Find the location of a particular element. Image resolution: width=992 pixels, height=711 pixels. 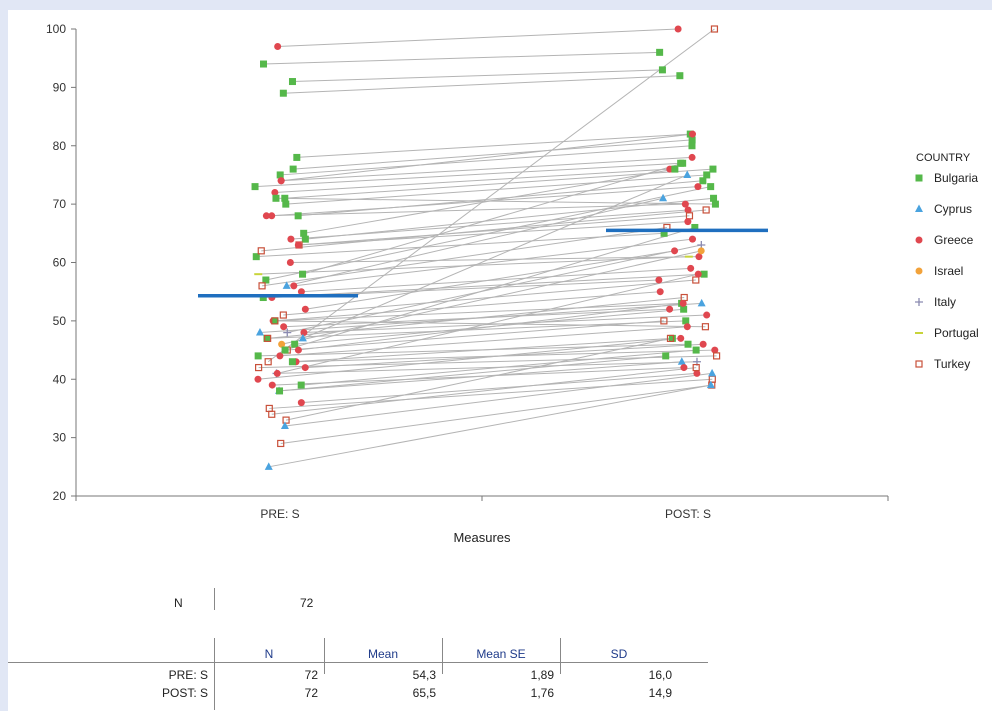

y-tick-label: 70 is located at coordinates (60, 204).